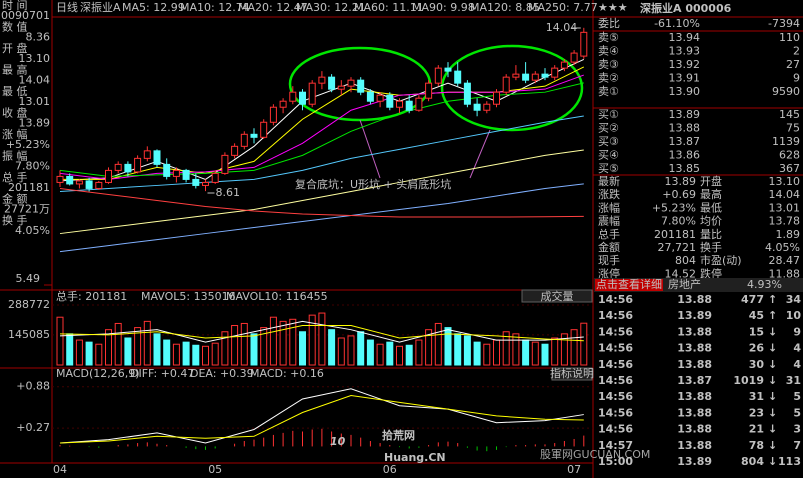 Image resolution: width=803 pixels, height=478 pixels. Describe the element at coordinates (785, 221) in the screenshot. I see `stat-value: 13.78` at that location.